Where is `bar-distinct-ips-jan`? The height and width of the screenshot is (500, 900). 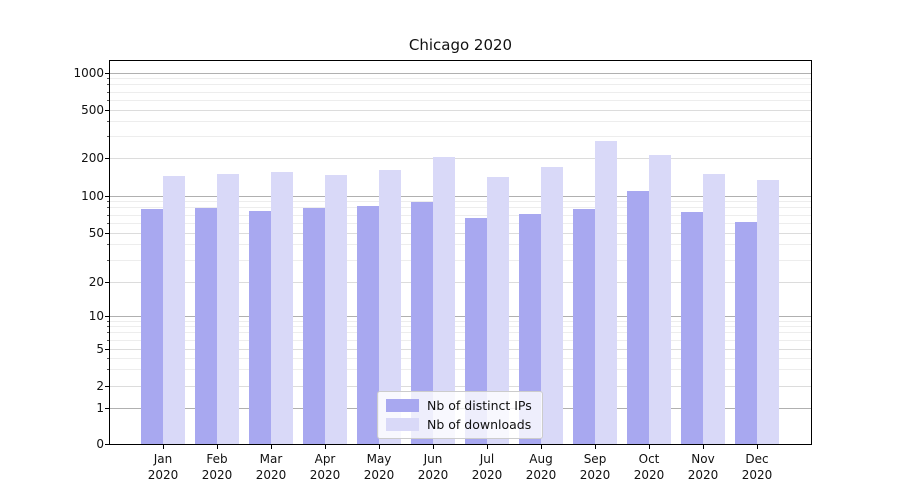 bar-distinct-ips-jan is located at coordinates (152, 326).